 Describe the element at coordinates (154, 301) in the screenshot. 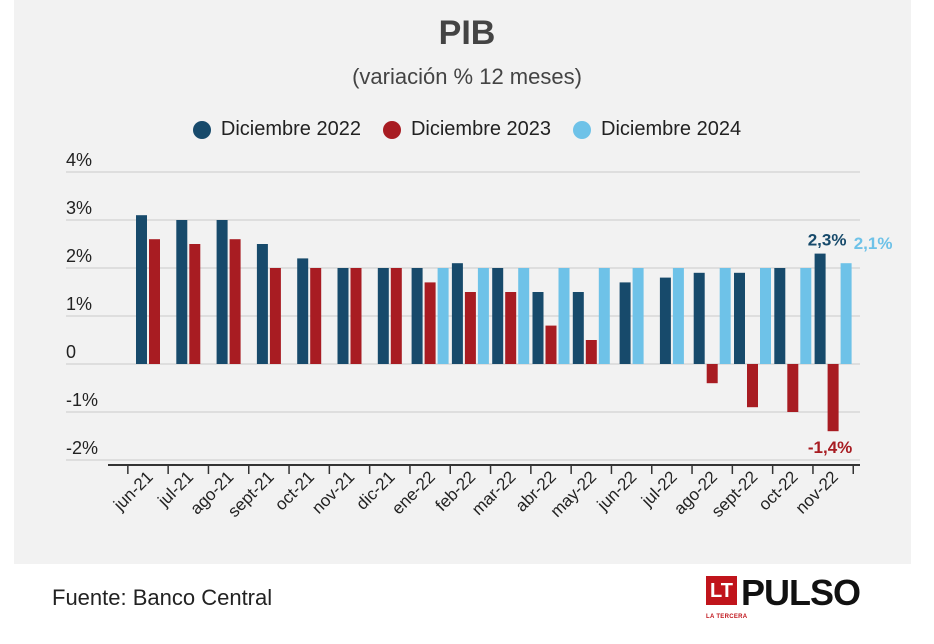

I see `bar-jun-21-s1` at that location.